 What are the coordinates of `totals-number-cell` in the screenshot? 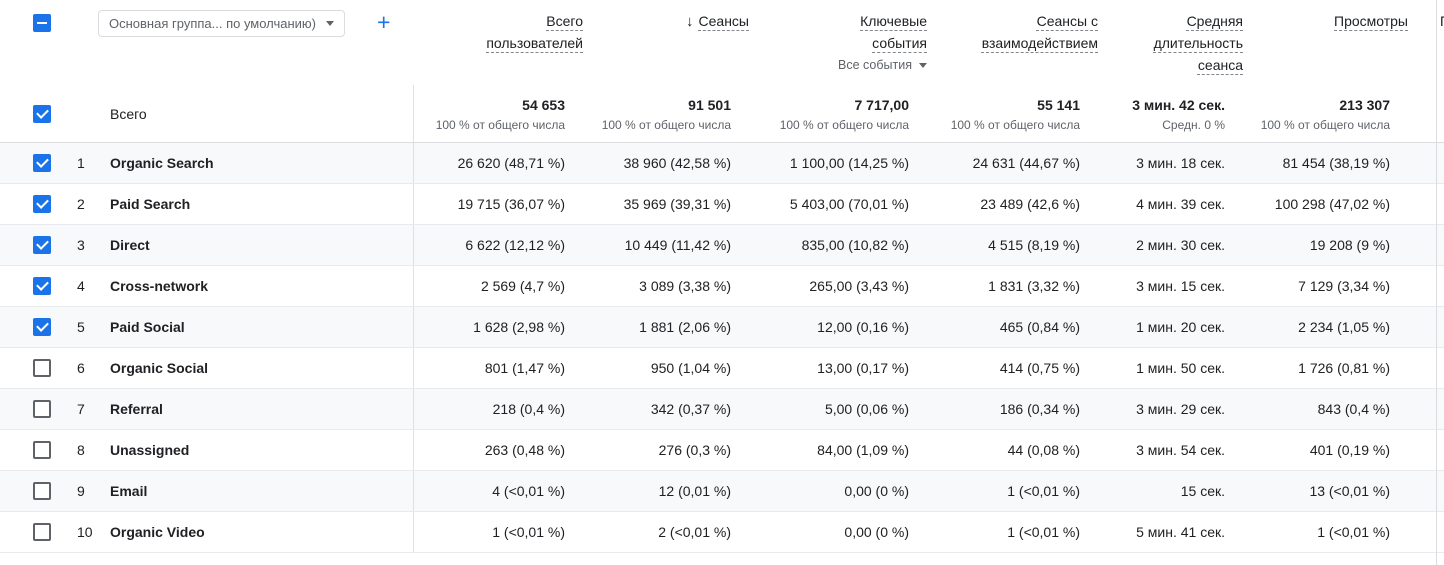 It's located at (78, 113).